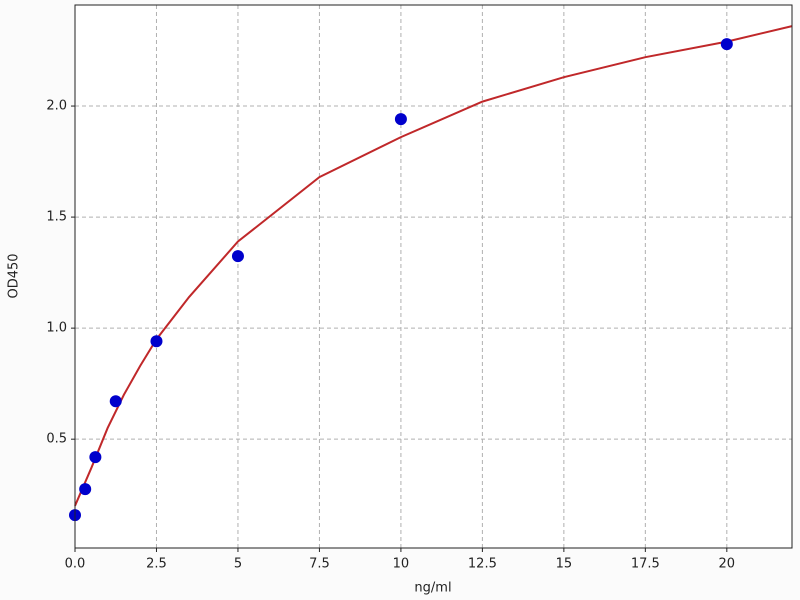  I want to click on x-tick-label: 7.5, so click(319, 564).